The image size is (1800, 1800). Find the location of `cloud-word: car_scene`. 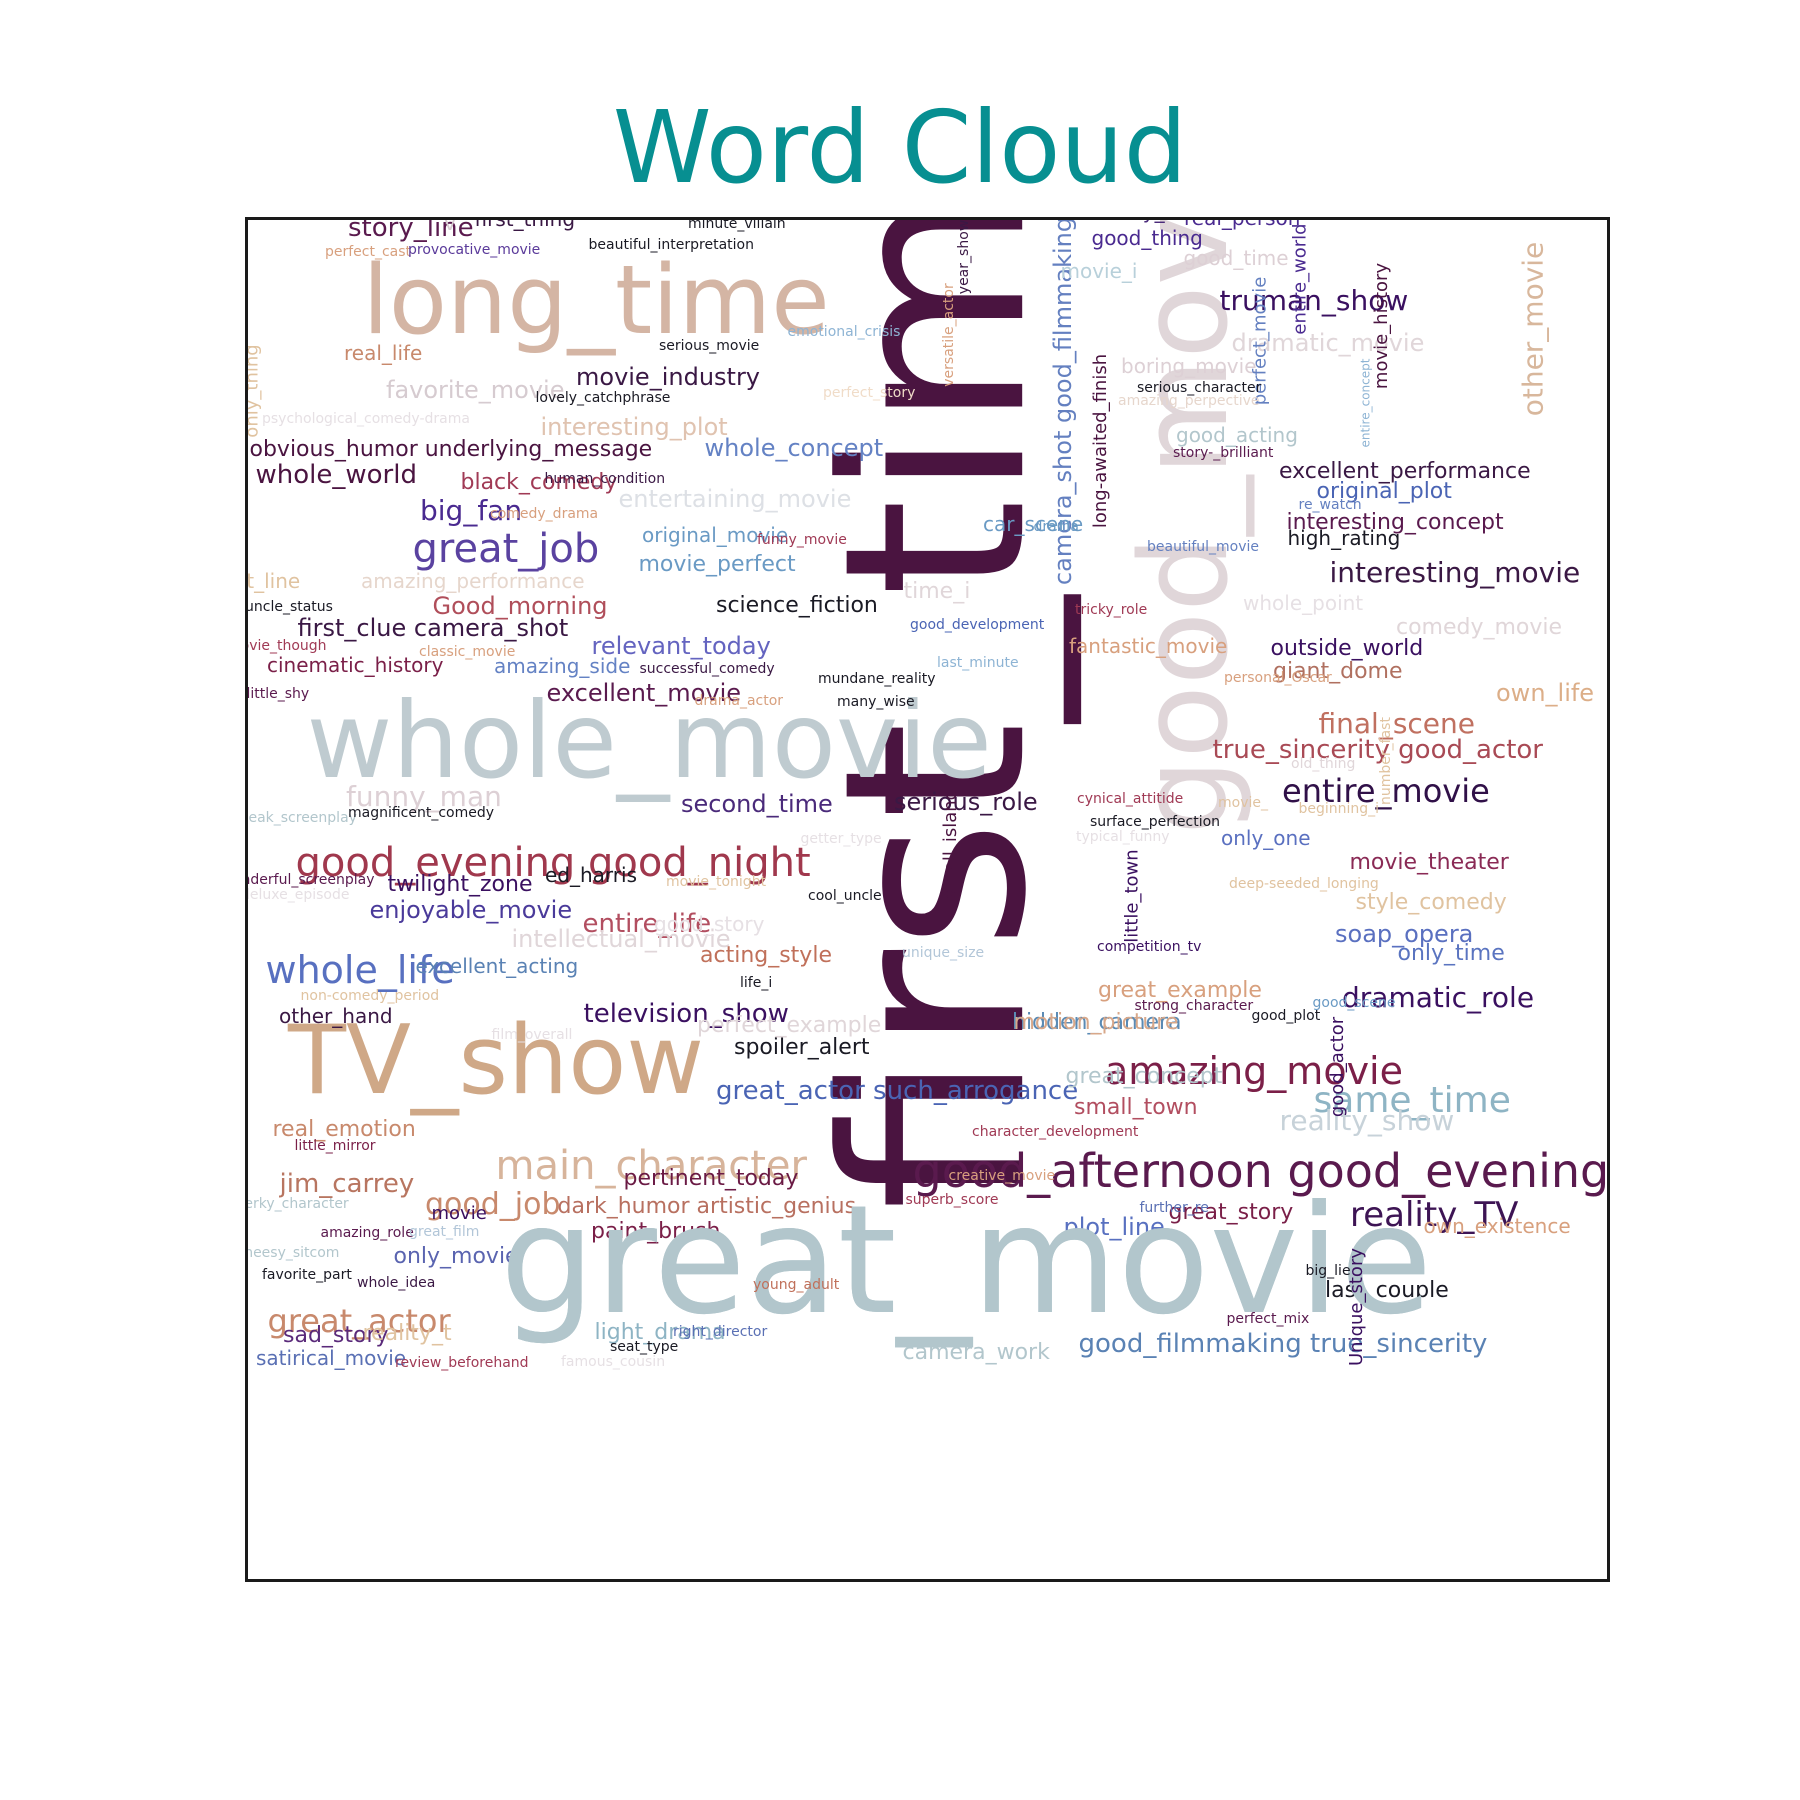

cloud-word: car_scene is located at coordinates (1033, 524).